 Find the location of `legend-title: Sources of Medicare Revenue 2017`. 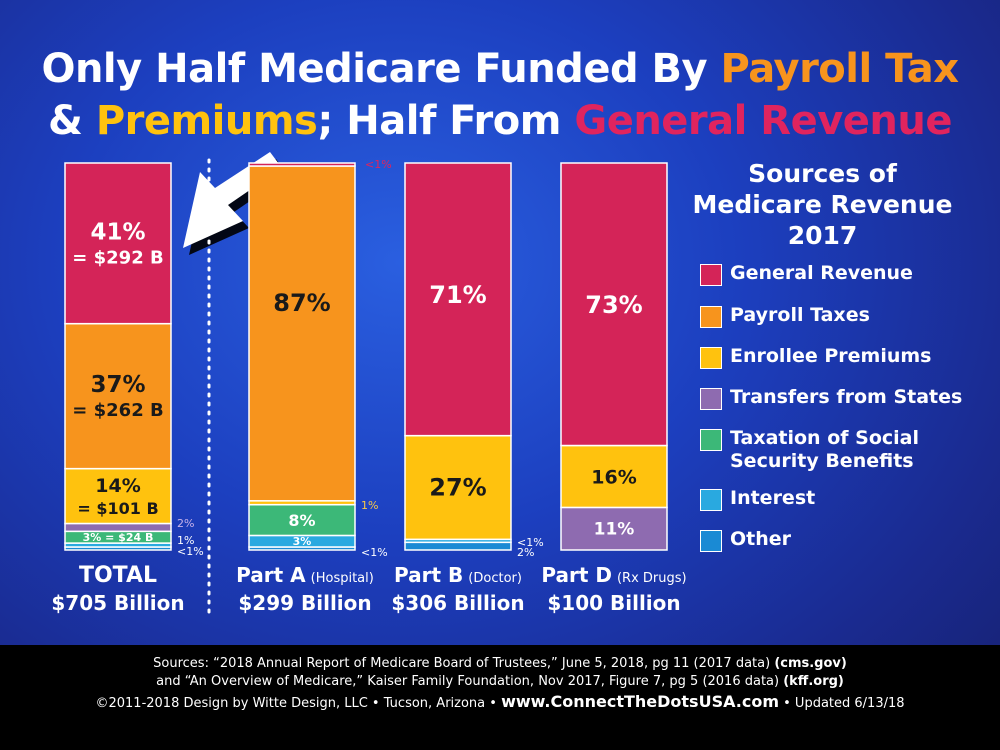

legend-title: Sources of Medicare Revenue 2017 is located at coordinates (822, 204).